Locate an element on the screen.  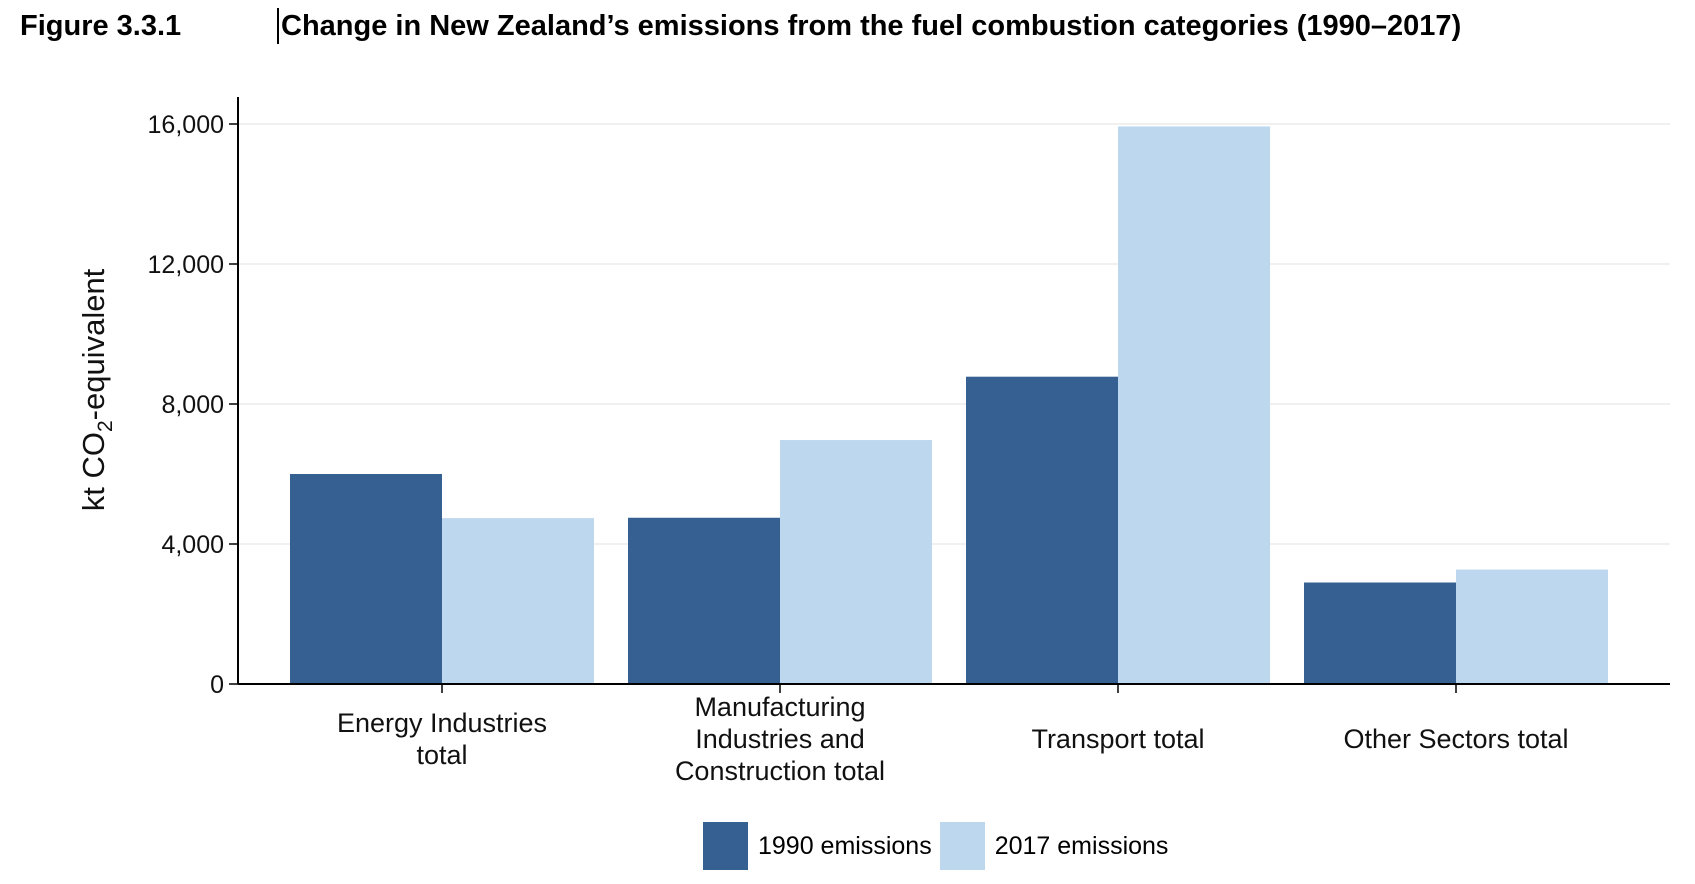
y-axis-title-main: kt CO is located at coordinates (93, 471).